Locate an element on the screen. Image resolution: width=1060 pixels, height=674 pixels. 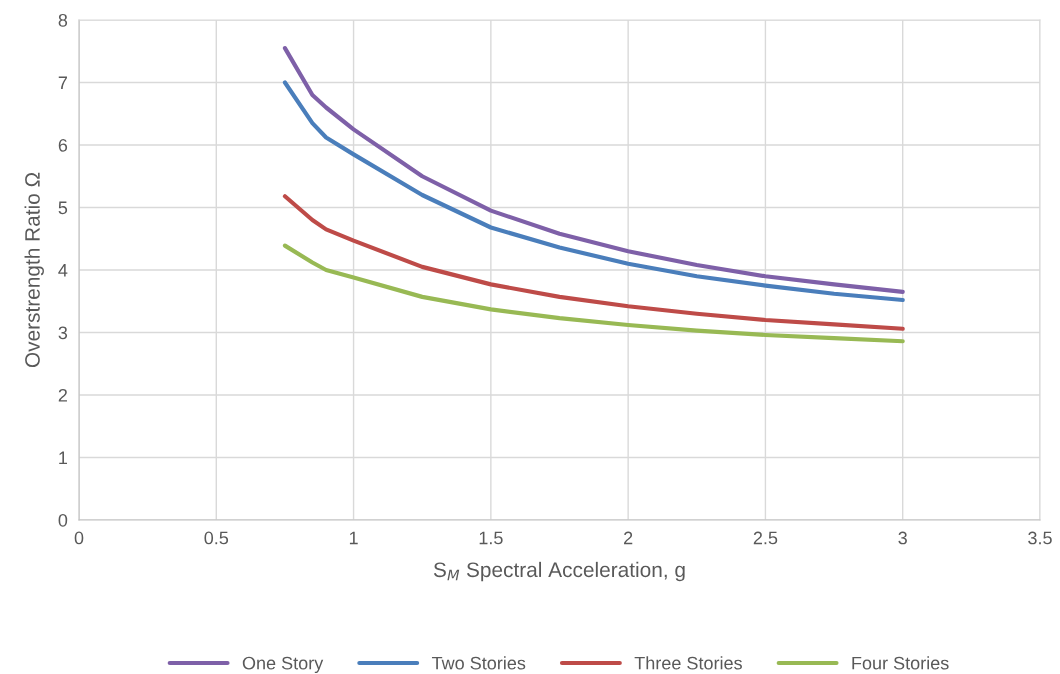
legend-label: Four Stories is located at coordinates (900, 663).